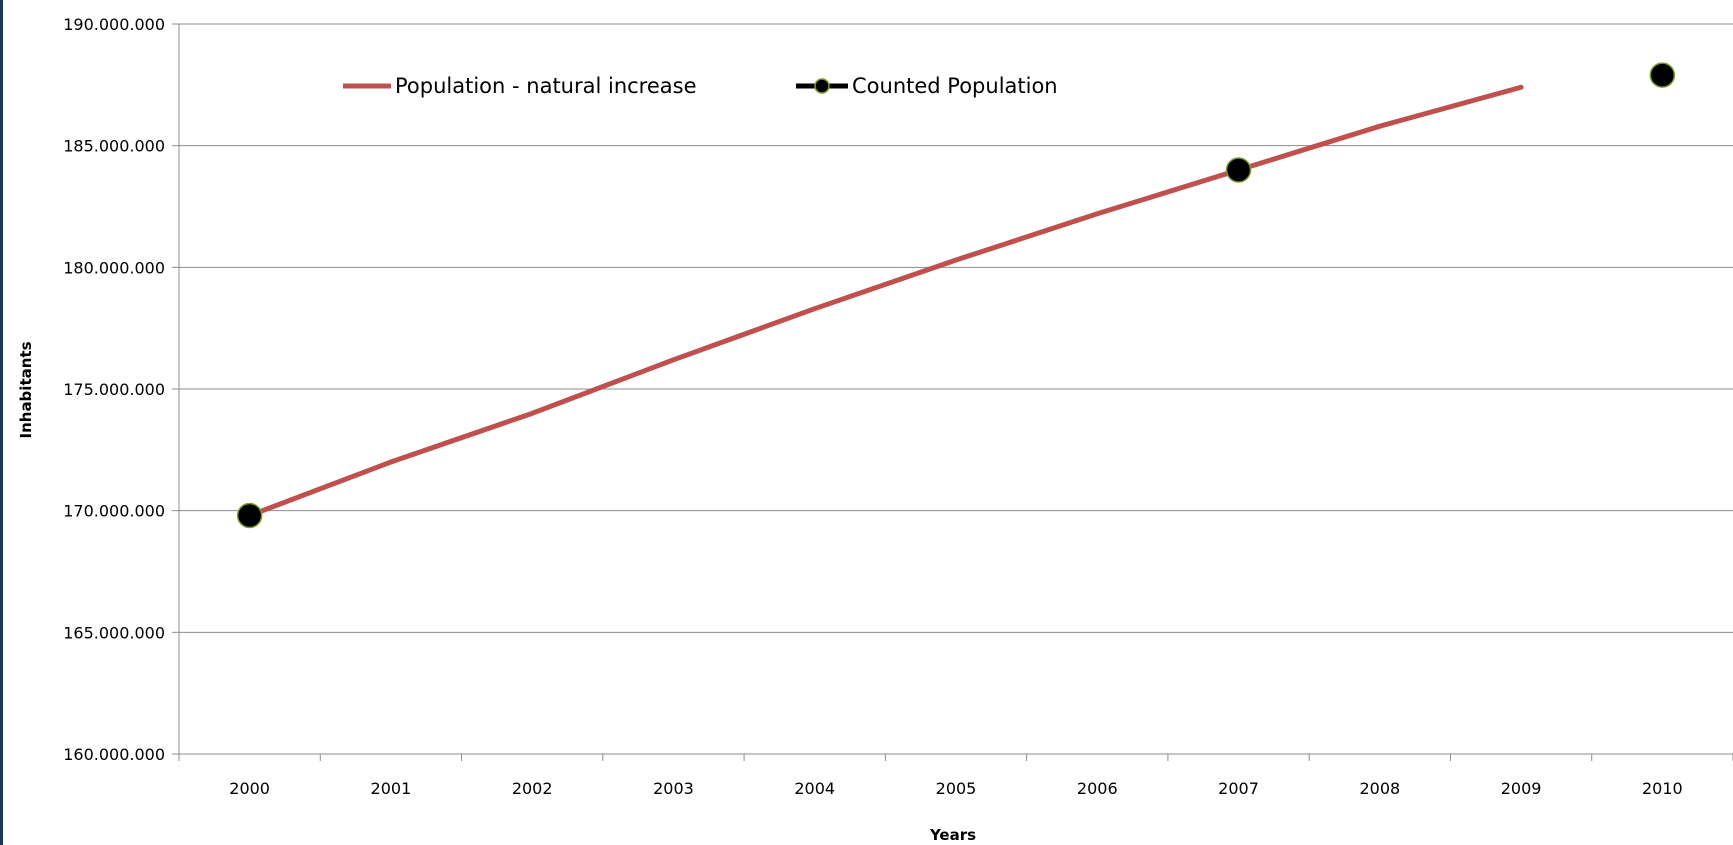 This screenshot has height=845, width=1733. I want to click on x-tick-label: 2007, so click(1238, 788).